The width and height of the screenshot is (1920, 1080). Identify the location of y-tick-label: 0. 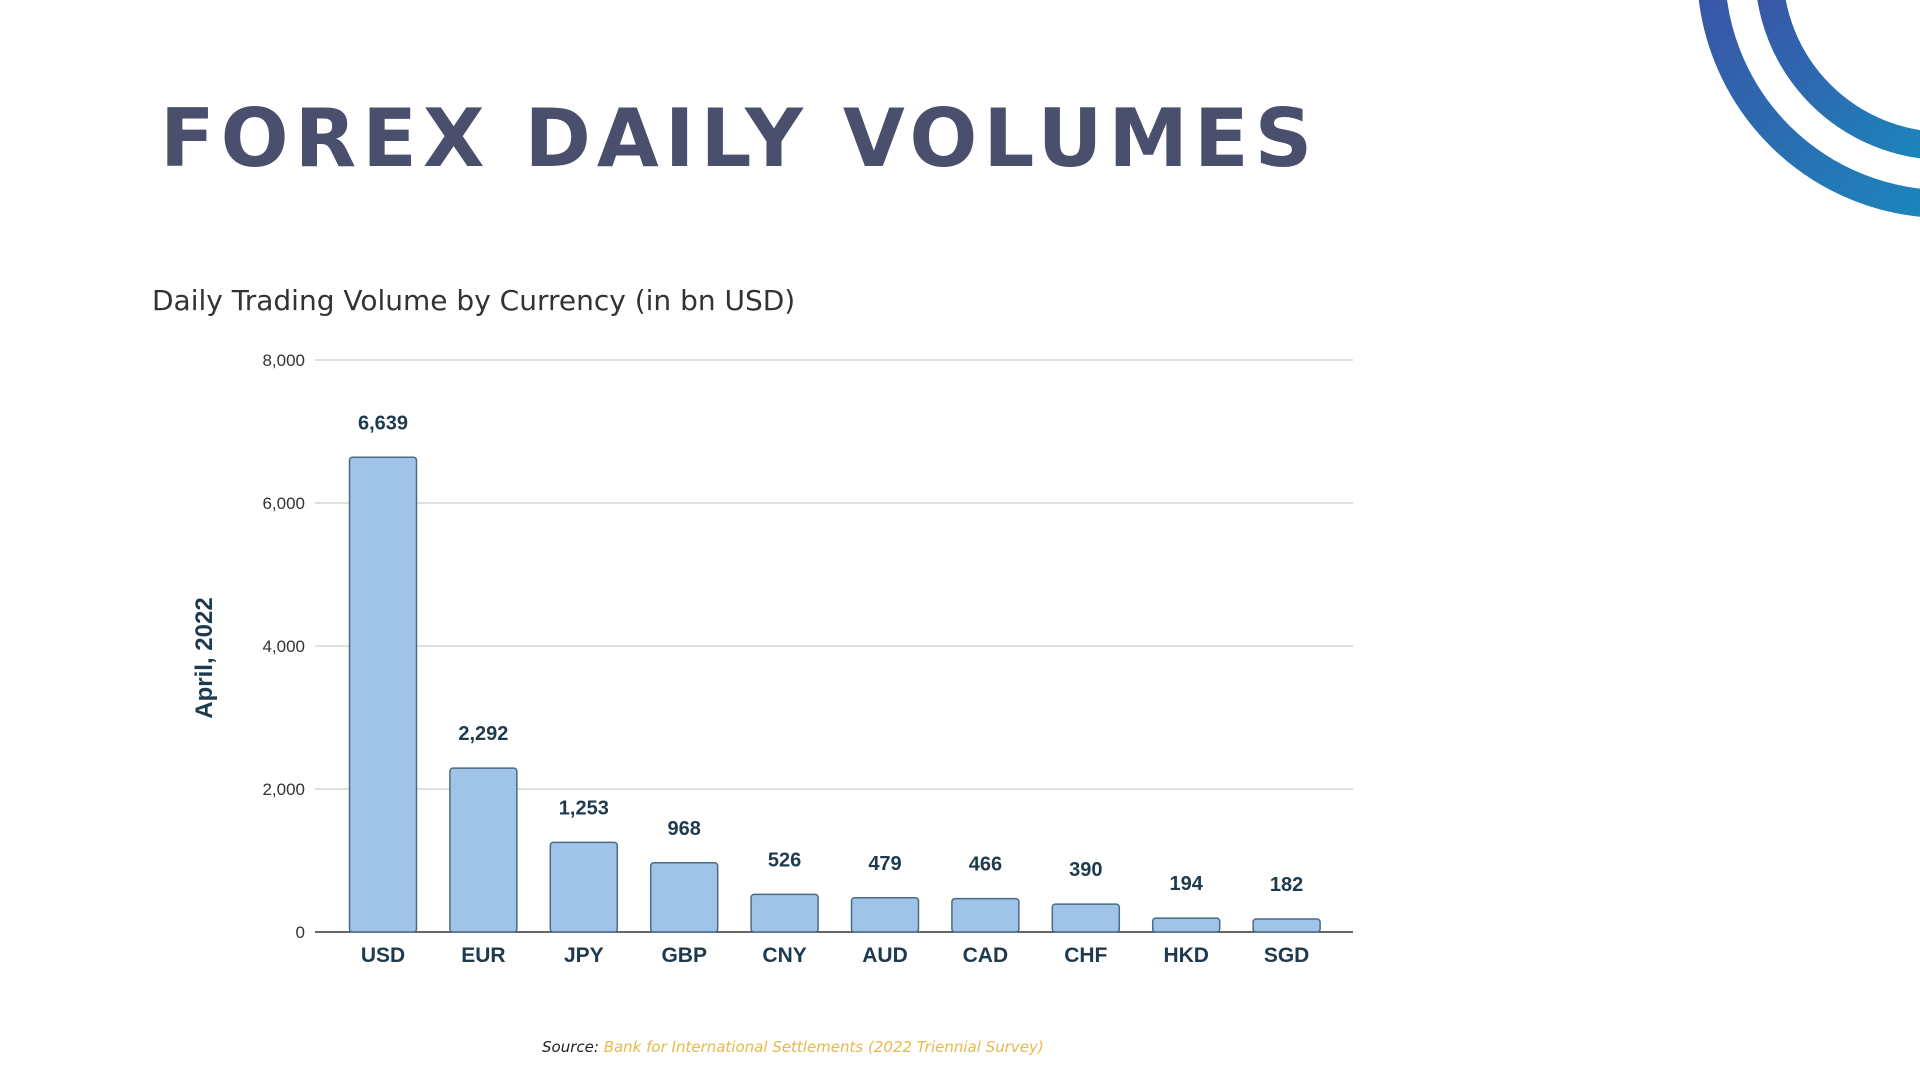
(300, 932).